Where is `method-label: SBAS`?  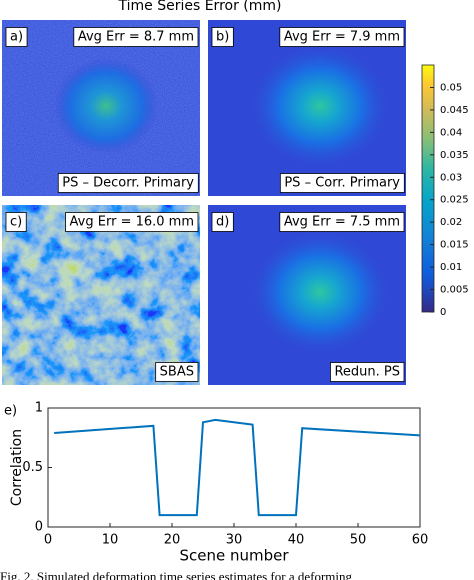 method-label: SBAS is located at coordinates (177, 372).